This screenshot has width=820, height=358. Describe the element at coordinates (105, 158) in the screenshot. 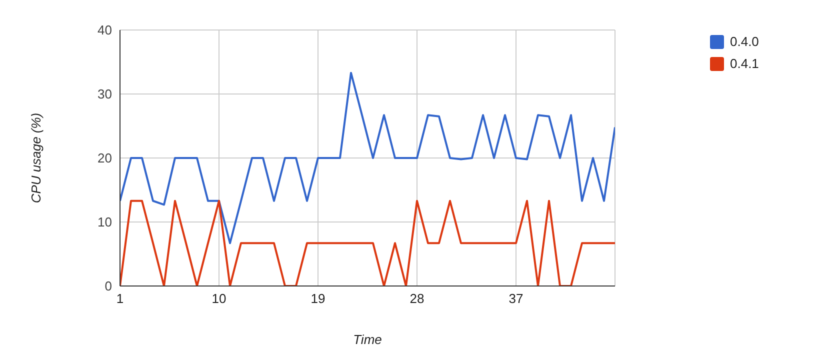

I see `y-tick-label: 20` at that location.